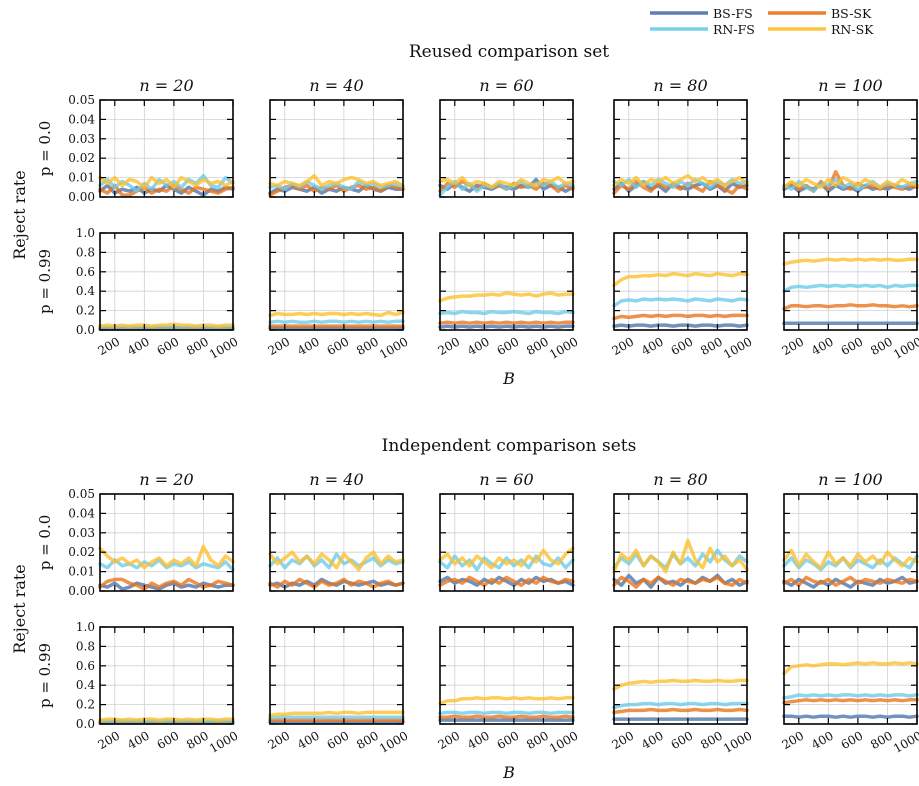 This screenshot has height=786, width=919. I want to click on section-title-independent: Independent comparison sets, so click(509, 446).